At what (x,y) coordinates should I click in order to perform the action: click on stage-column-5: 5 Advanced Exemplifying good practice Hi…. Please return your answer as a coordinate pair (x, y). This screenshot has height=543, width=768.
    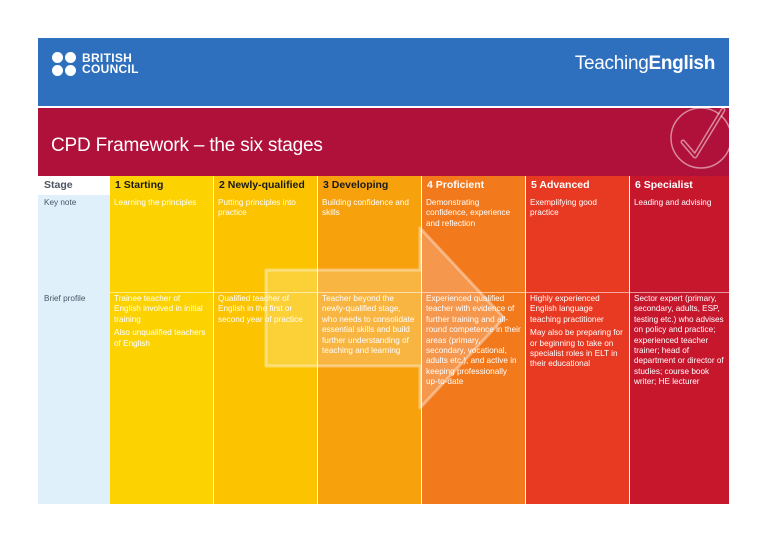
    Looking at the image, I should click on (577, 340).